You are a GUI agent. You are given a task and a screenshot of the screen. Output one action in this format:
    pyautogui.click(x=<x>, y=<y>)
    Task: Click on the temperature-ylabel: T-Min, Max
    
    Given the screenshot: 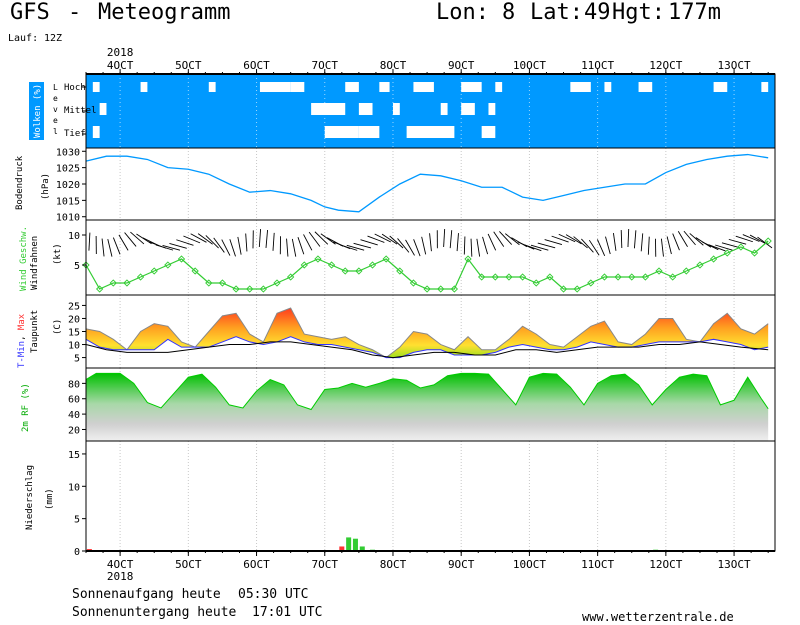 What is the action you would take?
    pyautogui.click(x=22, y=340)
    